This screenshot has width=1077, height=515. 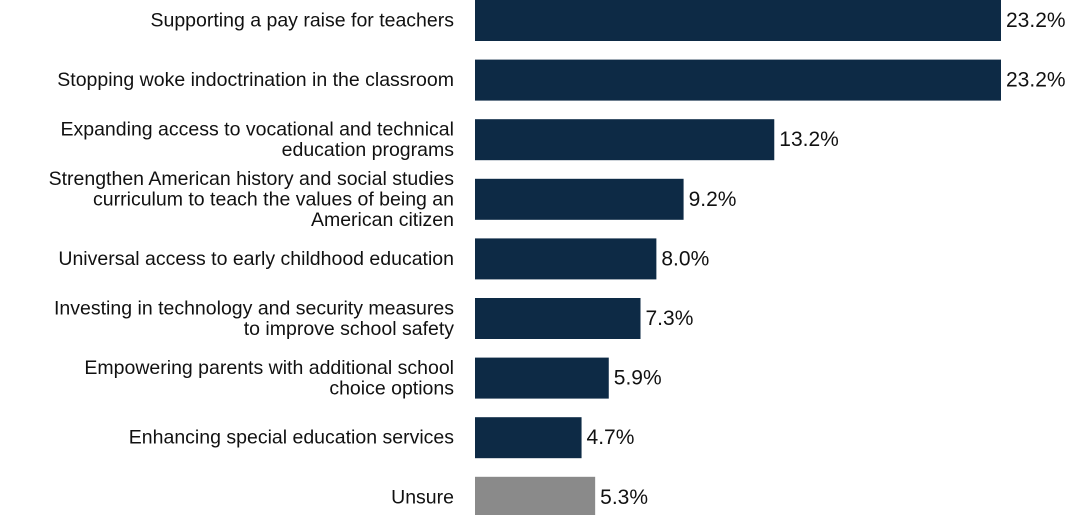 I want to click on category-label-line: Unsure, so click(x=422, y=497).